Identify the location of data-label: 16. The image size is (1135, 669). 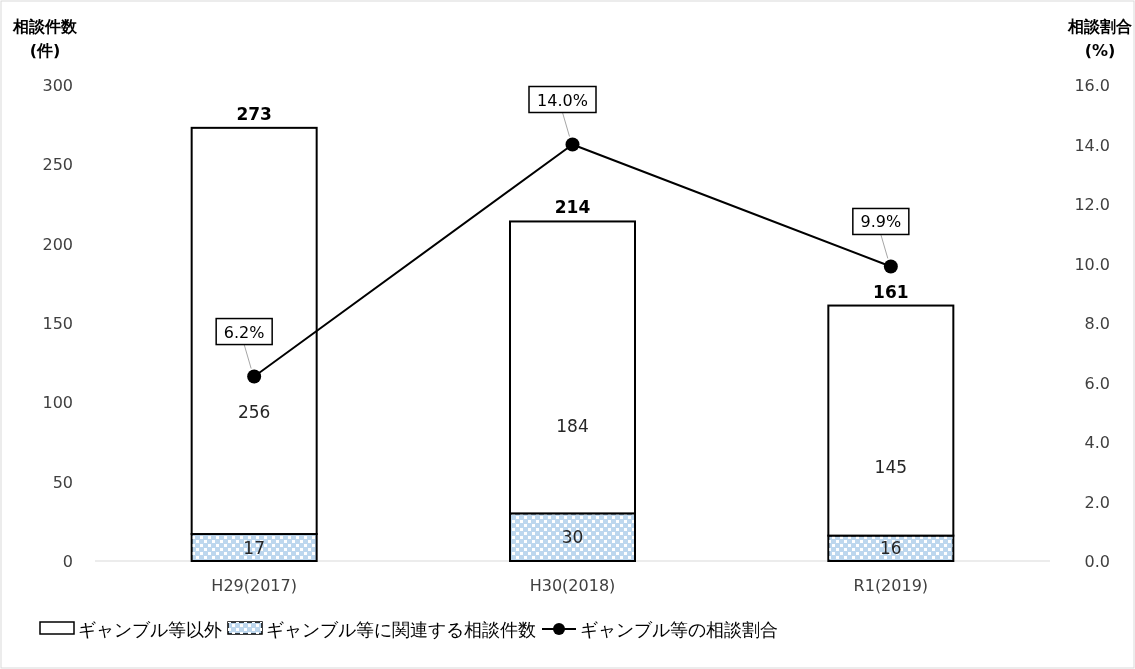
(891, 548).